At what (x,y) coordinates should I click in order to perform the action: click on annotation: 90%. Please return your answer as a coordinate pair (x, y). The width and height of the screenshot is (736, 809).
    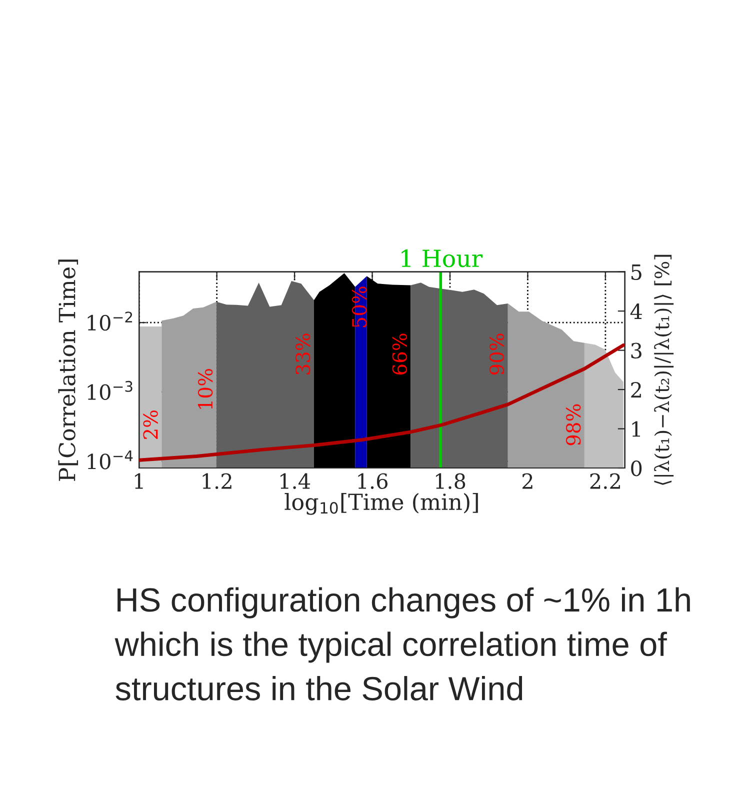
    Looking at the image, I should click on (496, 354).